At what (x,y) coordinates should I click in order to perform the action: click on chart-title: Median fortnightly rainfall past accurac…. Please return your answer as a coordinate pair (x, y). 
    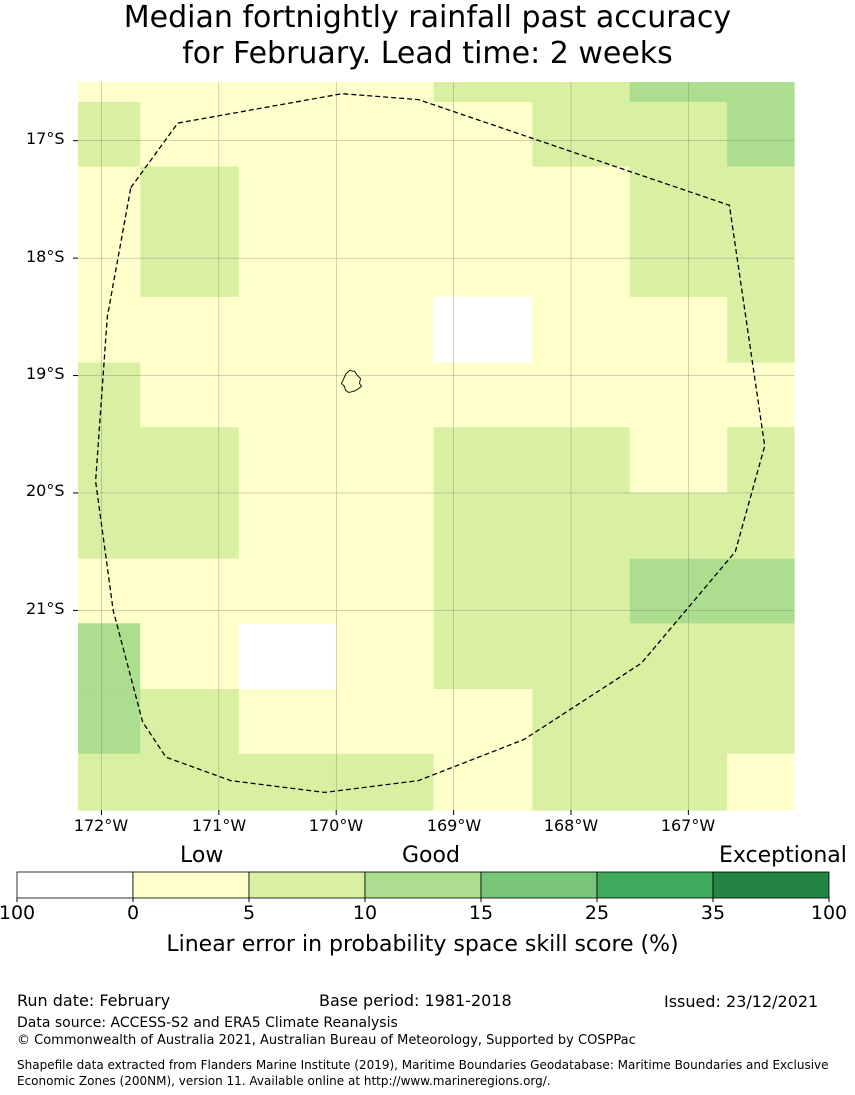
    Looking at the image, I should click on (427, 36).